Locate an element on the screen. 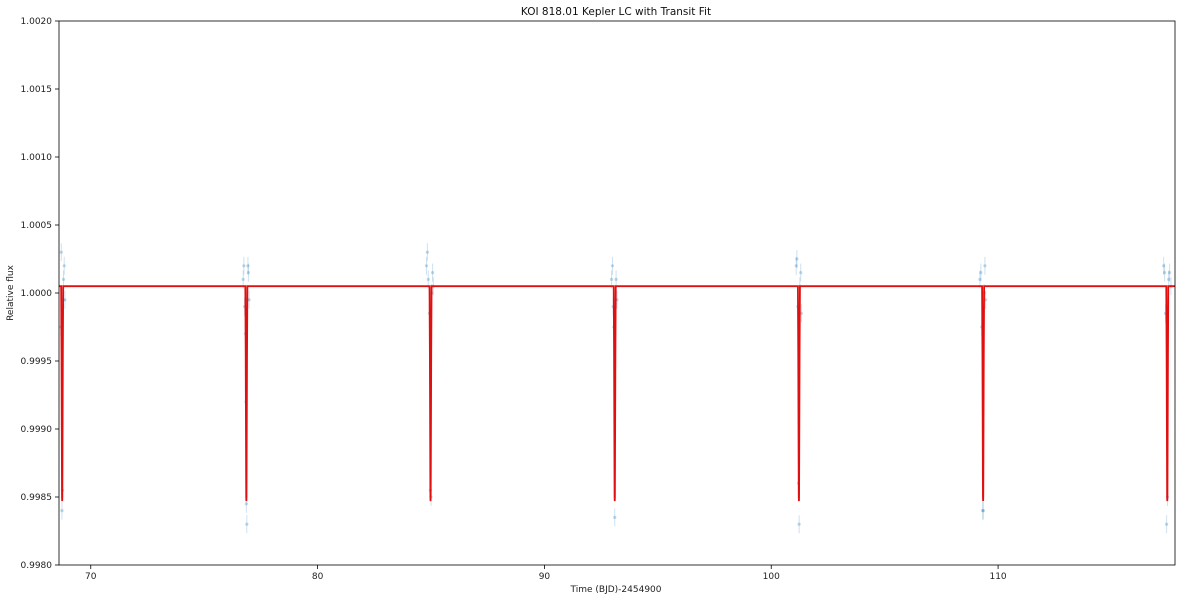 Image resolution: width=1182 pixels, height=601 pixels. y-axis-label: Relative flux is located at coordinates (11, 292).